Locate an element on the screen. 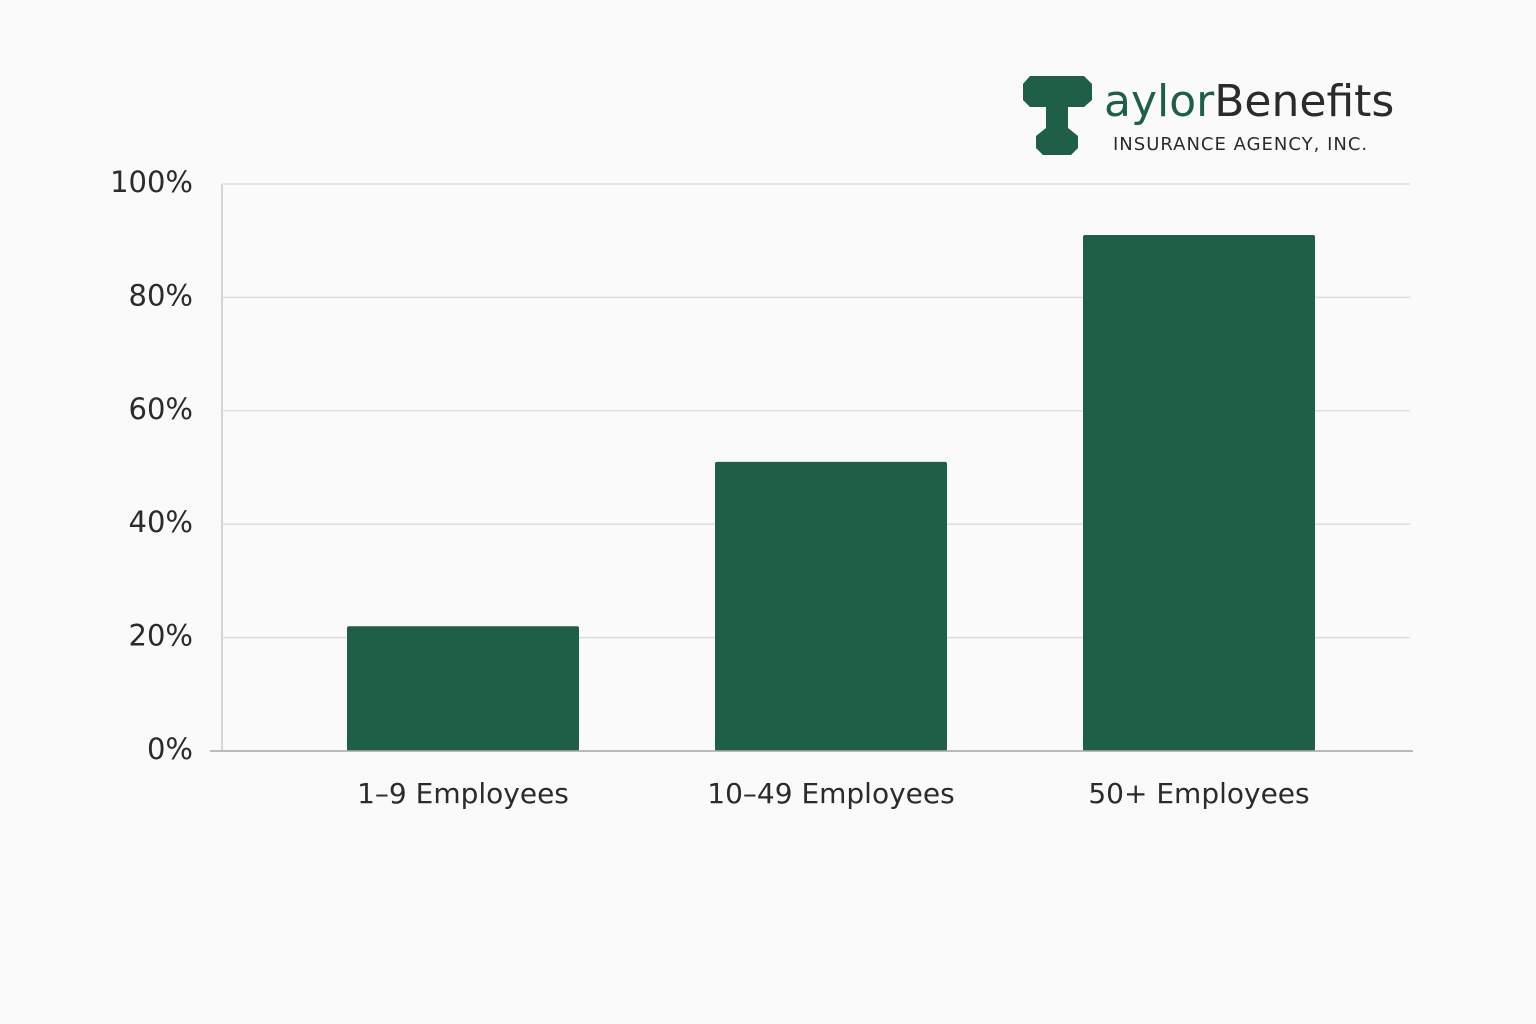 The width and height of the screenshot is (1536, 1024). x-tick-label: 50+ Employees is located at coordinates (1198, 793).